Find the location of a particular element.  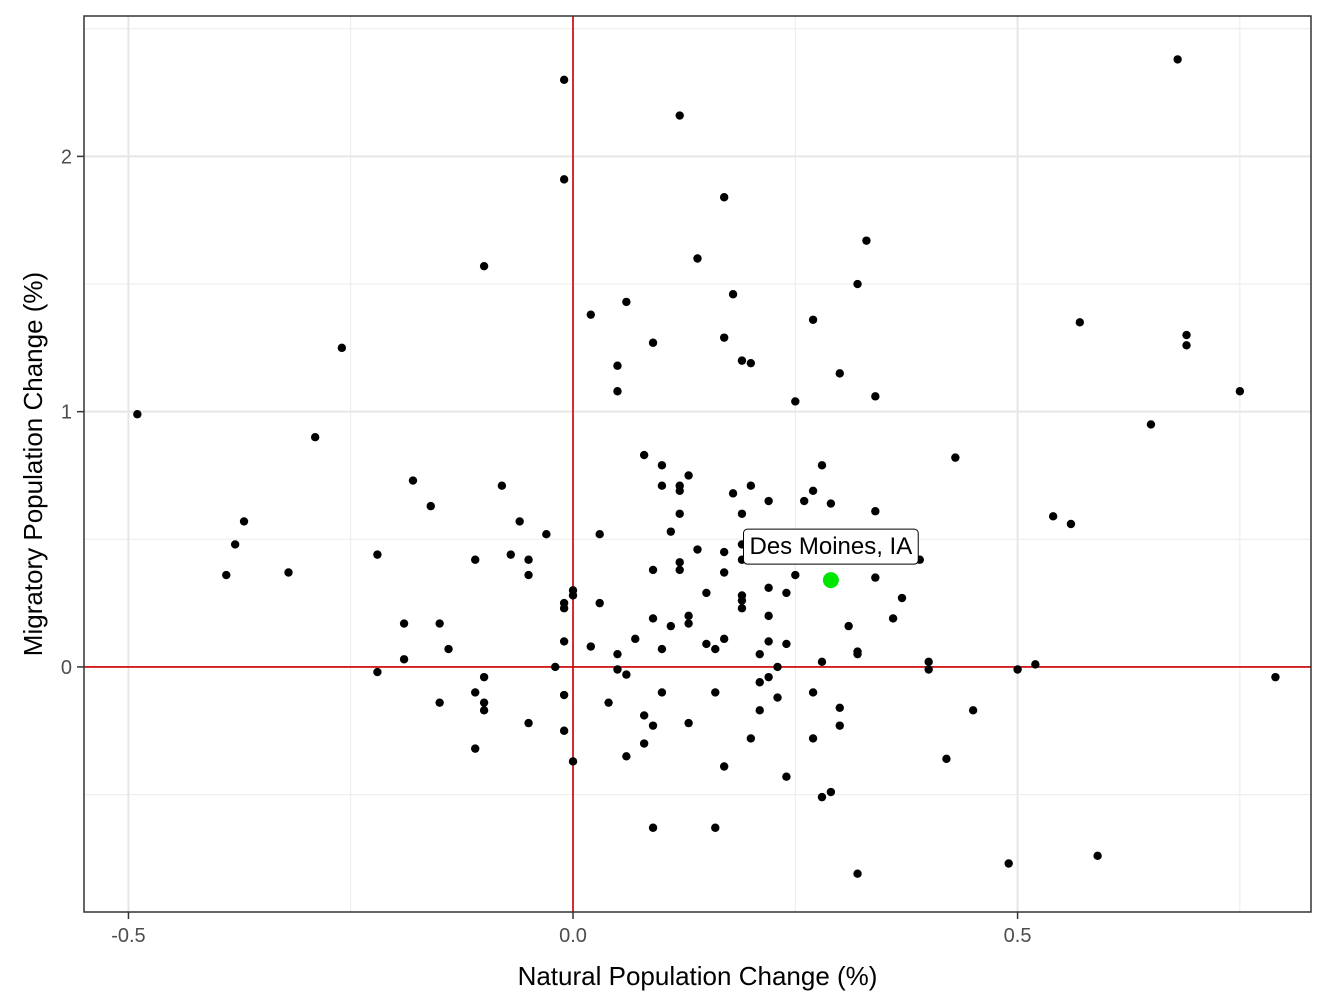

x-tick-label: 0.0 is located at coordinates (573, 936).